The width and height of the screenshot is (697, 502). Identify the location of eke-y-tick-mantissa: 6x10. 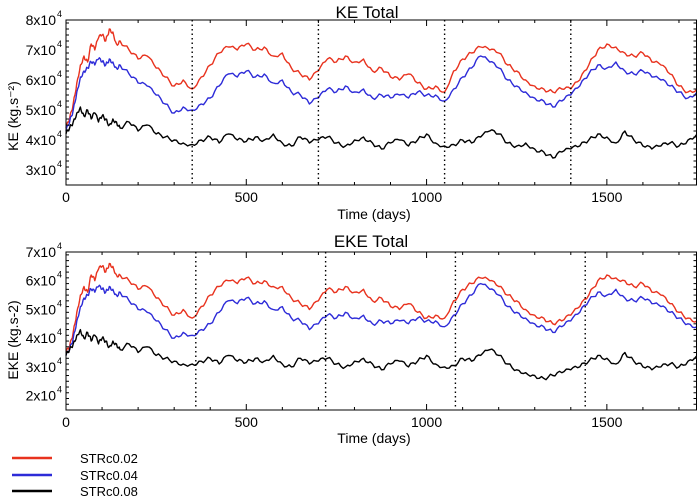
(41, 281).